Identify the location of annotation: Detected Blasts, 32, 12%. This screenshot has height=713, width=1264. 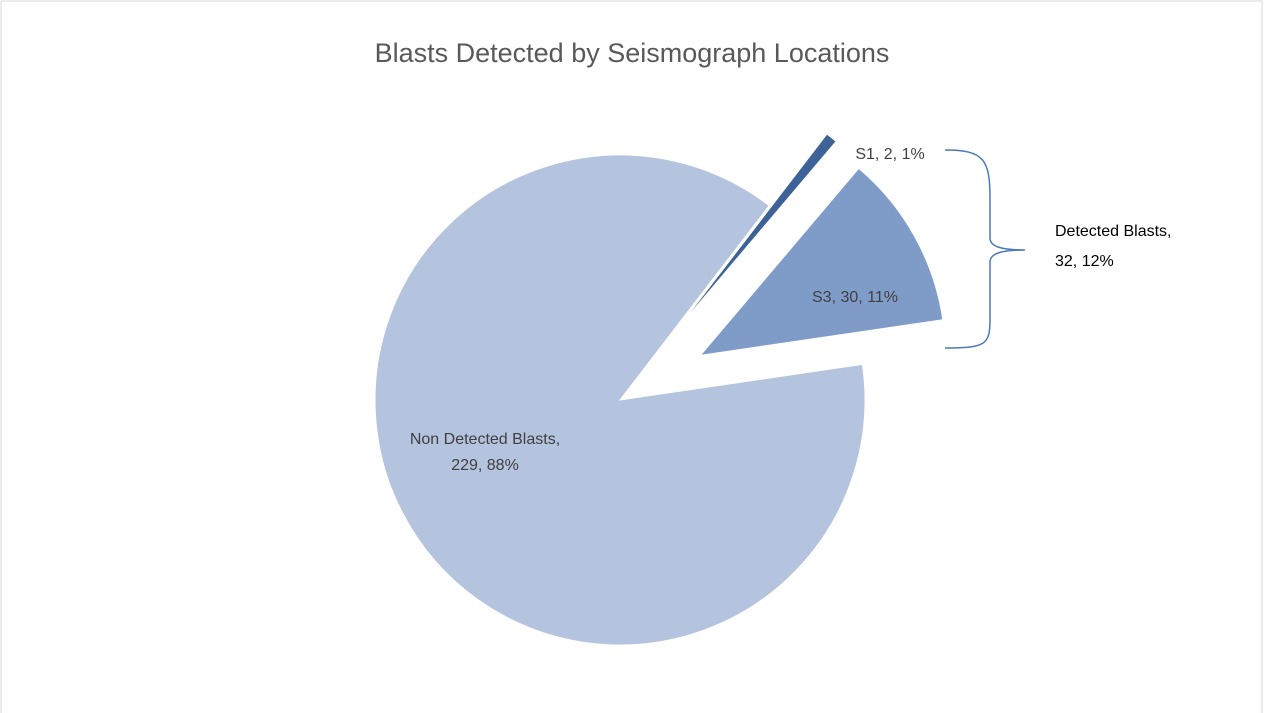
(1113, 246).